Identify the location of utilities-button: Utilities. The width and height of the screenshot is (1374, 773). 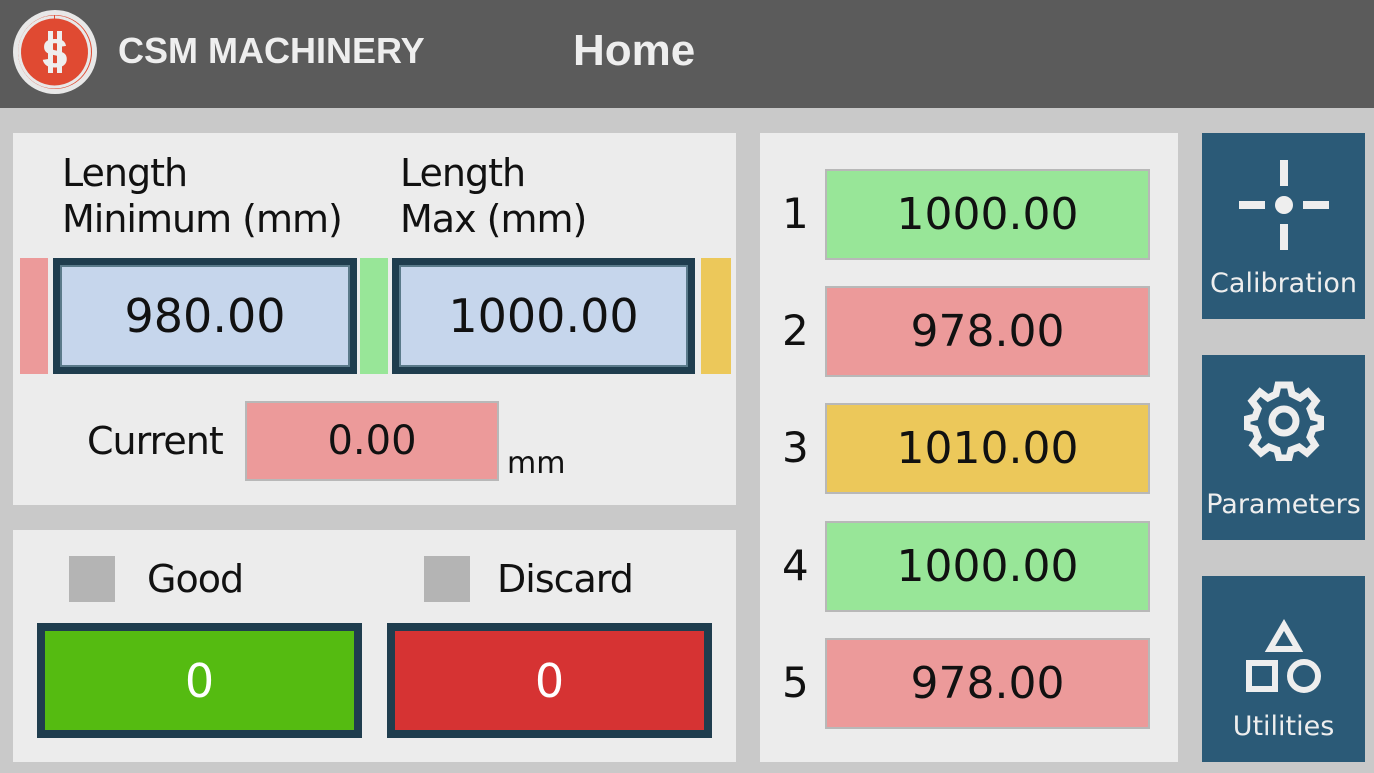
(1283, 669).